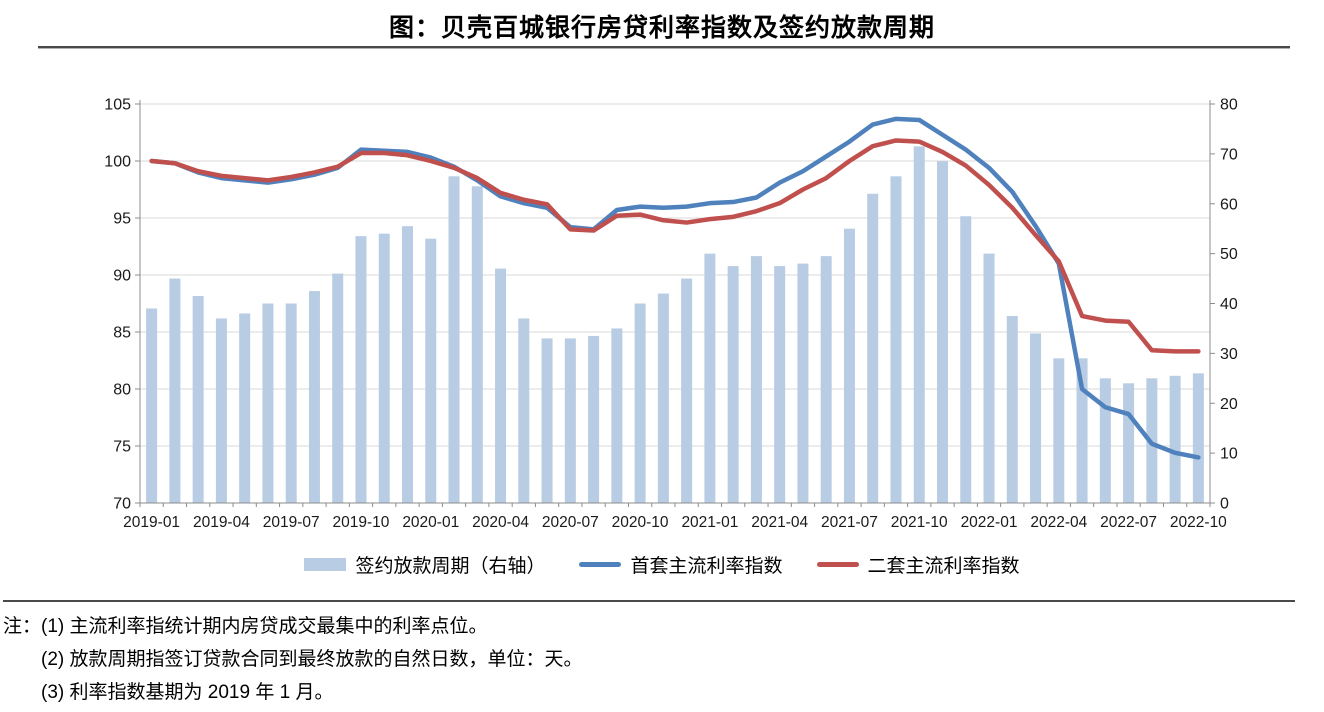 Image resolution: width=1324 pixels, height=712 pixels. I want to click on right-axis-label: 80, so click(1229, 105).